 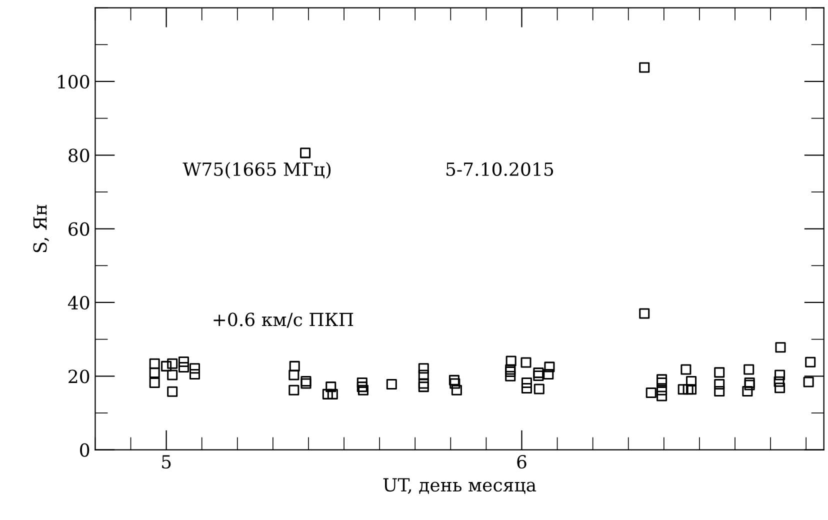 What do you see at coordinates (79, 229) in the screenshot?
I see `y-tick-label: 60` at bounding box center [79, 229].